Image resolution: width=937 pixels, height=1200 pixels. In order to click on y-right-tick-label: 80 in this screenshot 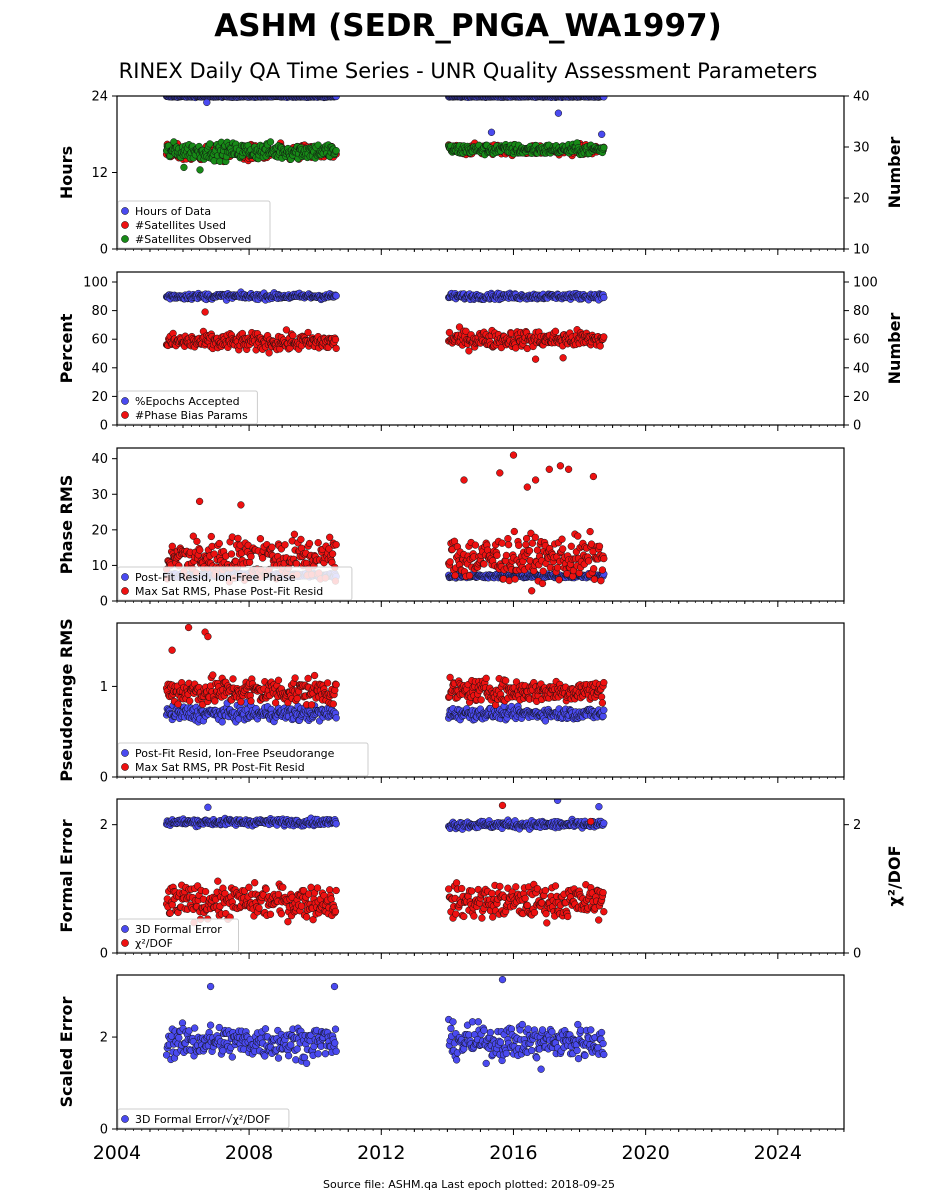, I will do `click(861, 311)`.